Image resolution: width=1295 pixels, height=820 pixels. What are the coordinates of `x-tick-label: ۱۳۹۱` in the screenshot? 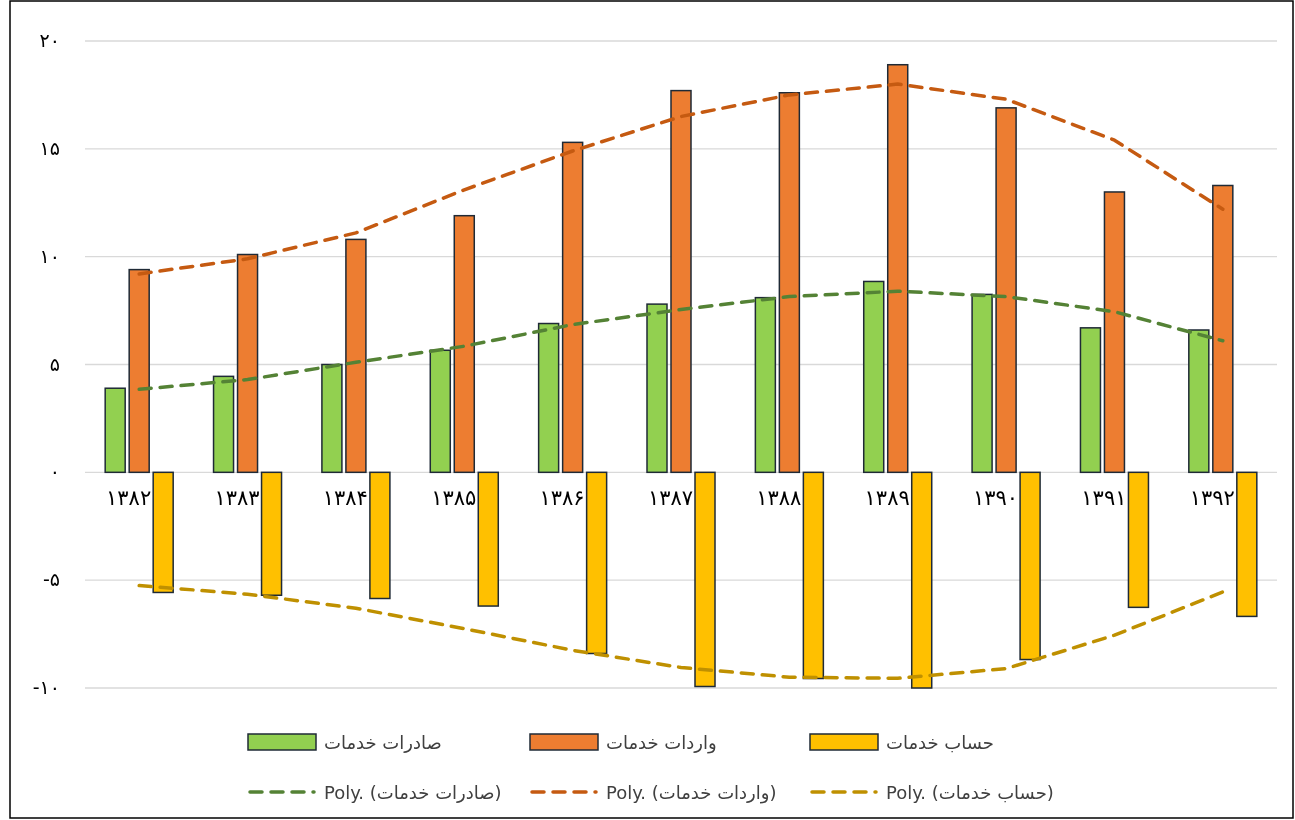 It's located at (1104, 498).